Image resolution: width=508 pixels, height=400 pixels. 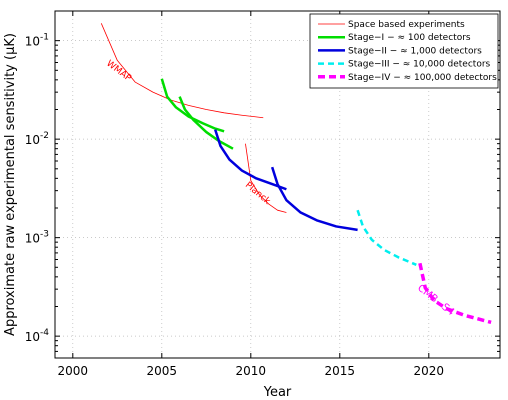 What do you see at coordinates (37, 41) in the screenshot?
I see `y-tick-label: 10⁻¹` at bounding box center [37, 41].